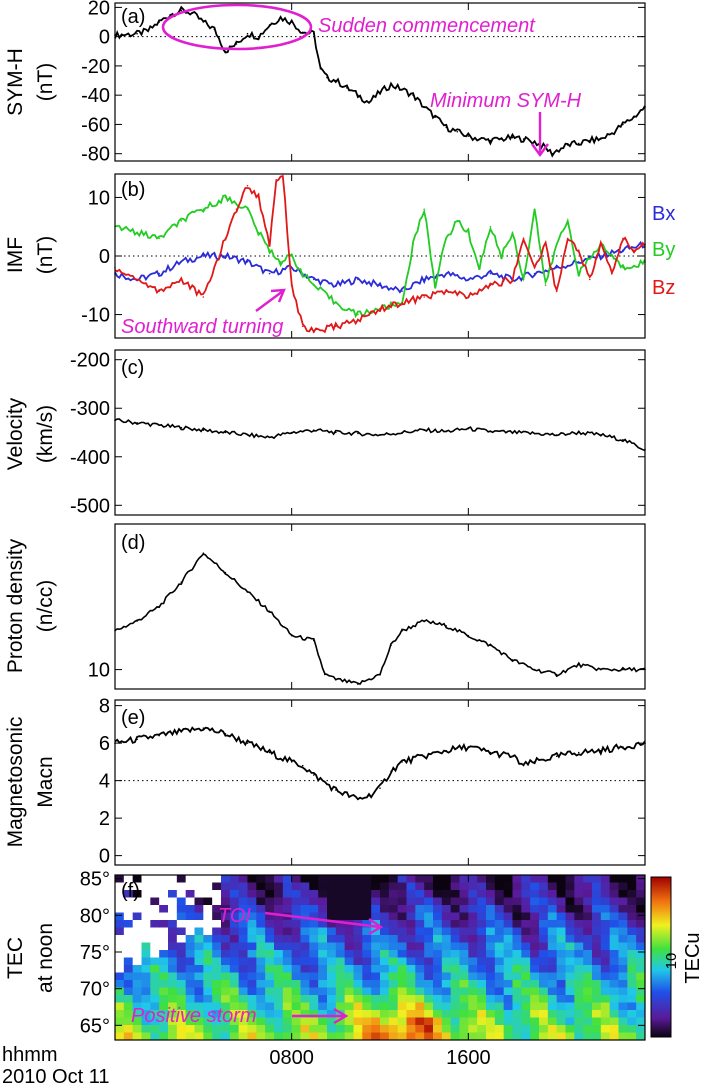  What do you see at coordinates (99, 9) in the screenshot?
I see `y-tick-label: 20` at bounding box center [99, 9].